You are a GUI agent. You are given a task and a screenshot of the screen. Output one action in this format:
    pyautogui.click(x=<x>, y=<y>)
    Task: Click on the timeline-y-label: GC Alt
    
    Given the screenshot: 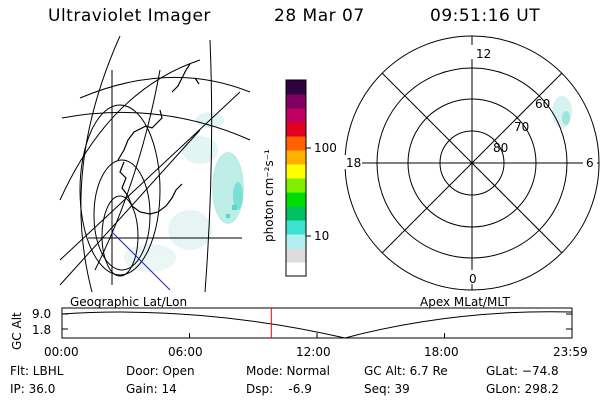 What is the action you would take?
    pyautogui.click(x=17, y=331)
    